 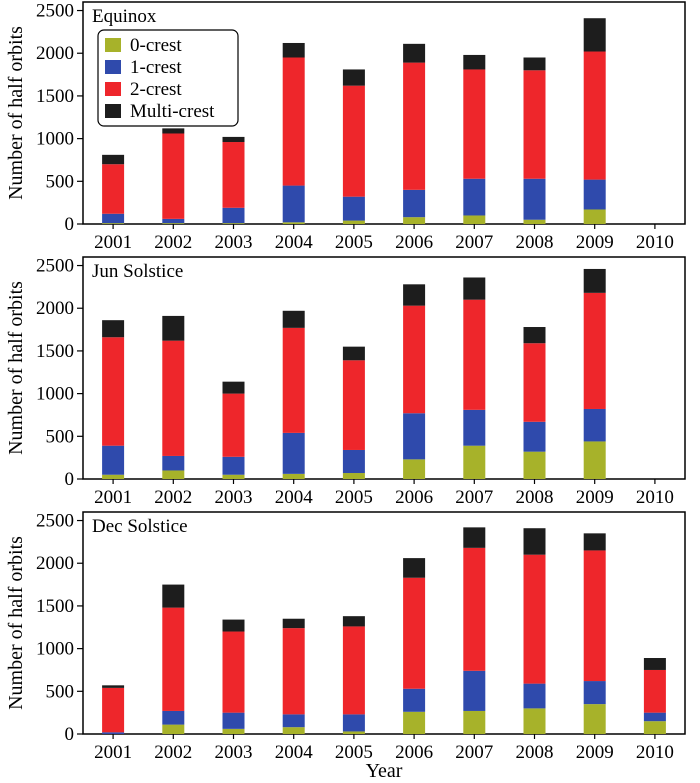 I want to click on legend: 0-crest 1-crest 2-crest Multi-crest, so click(x=168, y=78).